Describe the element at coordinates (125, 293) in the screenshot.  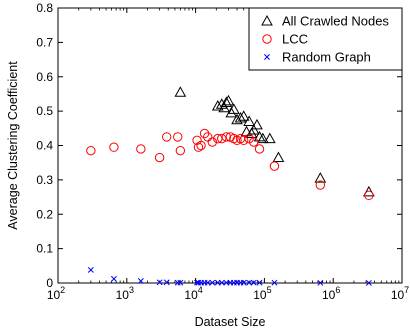
I see `x-tick-label: 10³` at that location.